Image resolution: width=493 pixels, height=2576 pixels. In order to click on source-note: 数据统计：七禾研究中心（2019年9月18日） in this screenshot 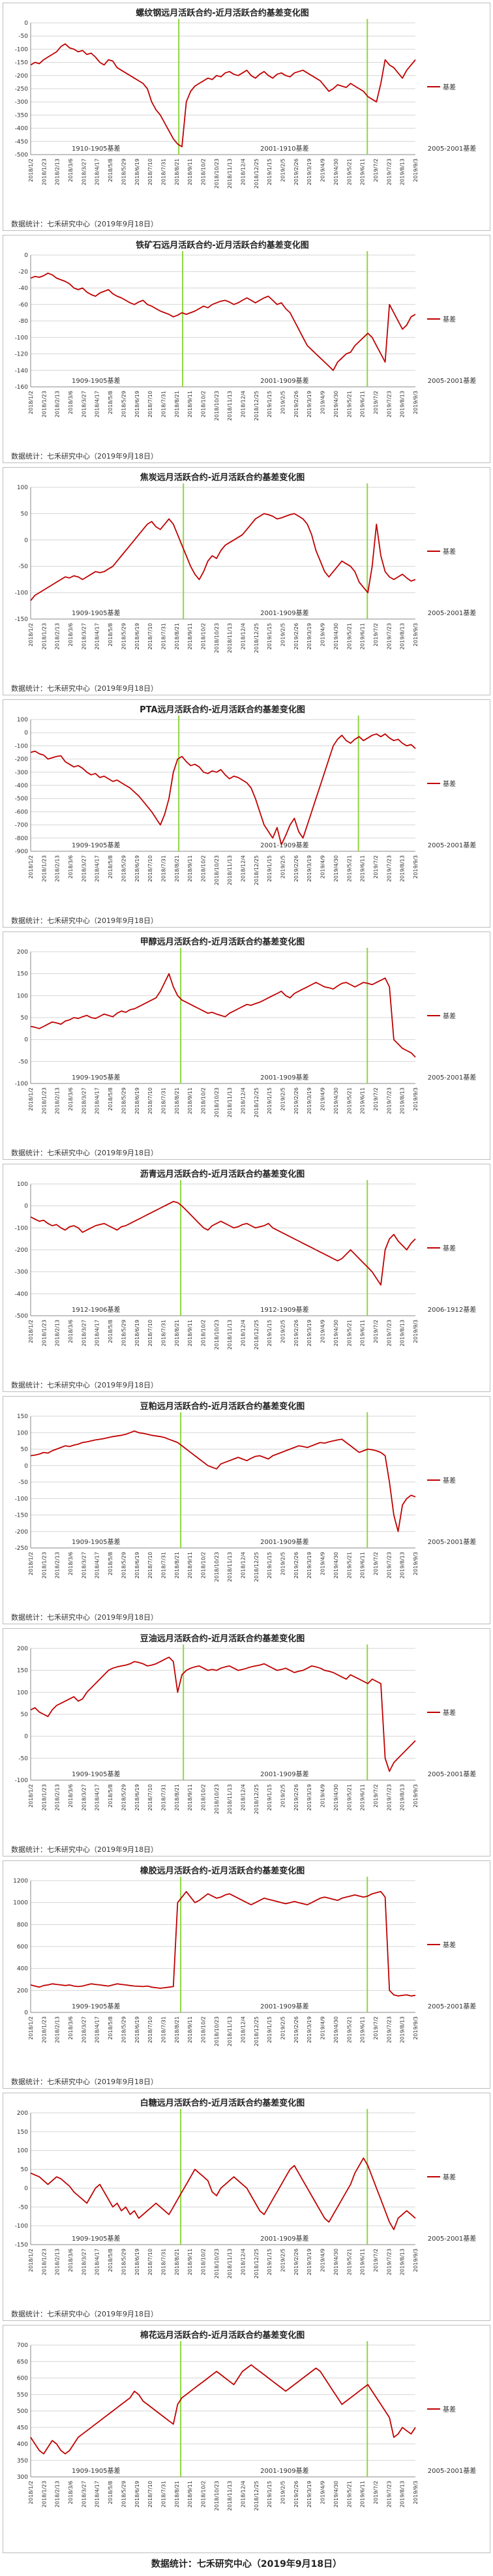, I will do `click(84, 456)`.